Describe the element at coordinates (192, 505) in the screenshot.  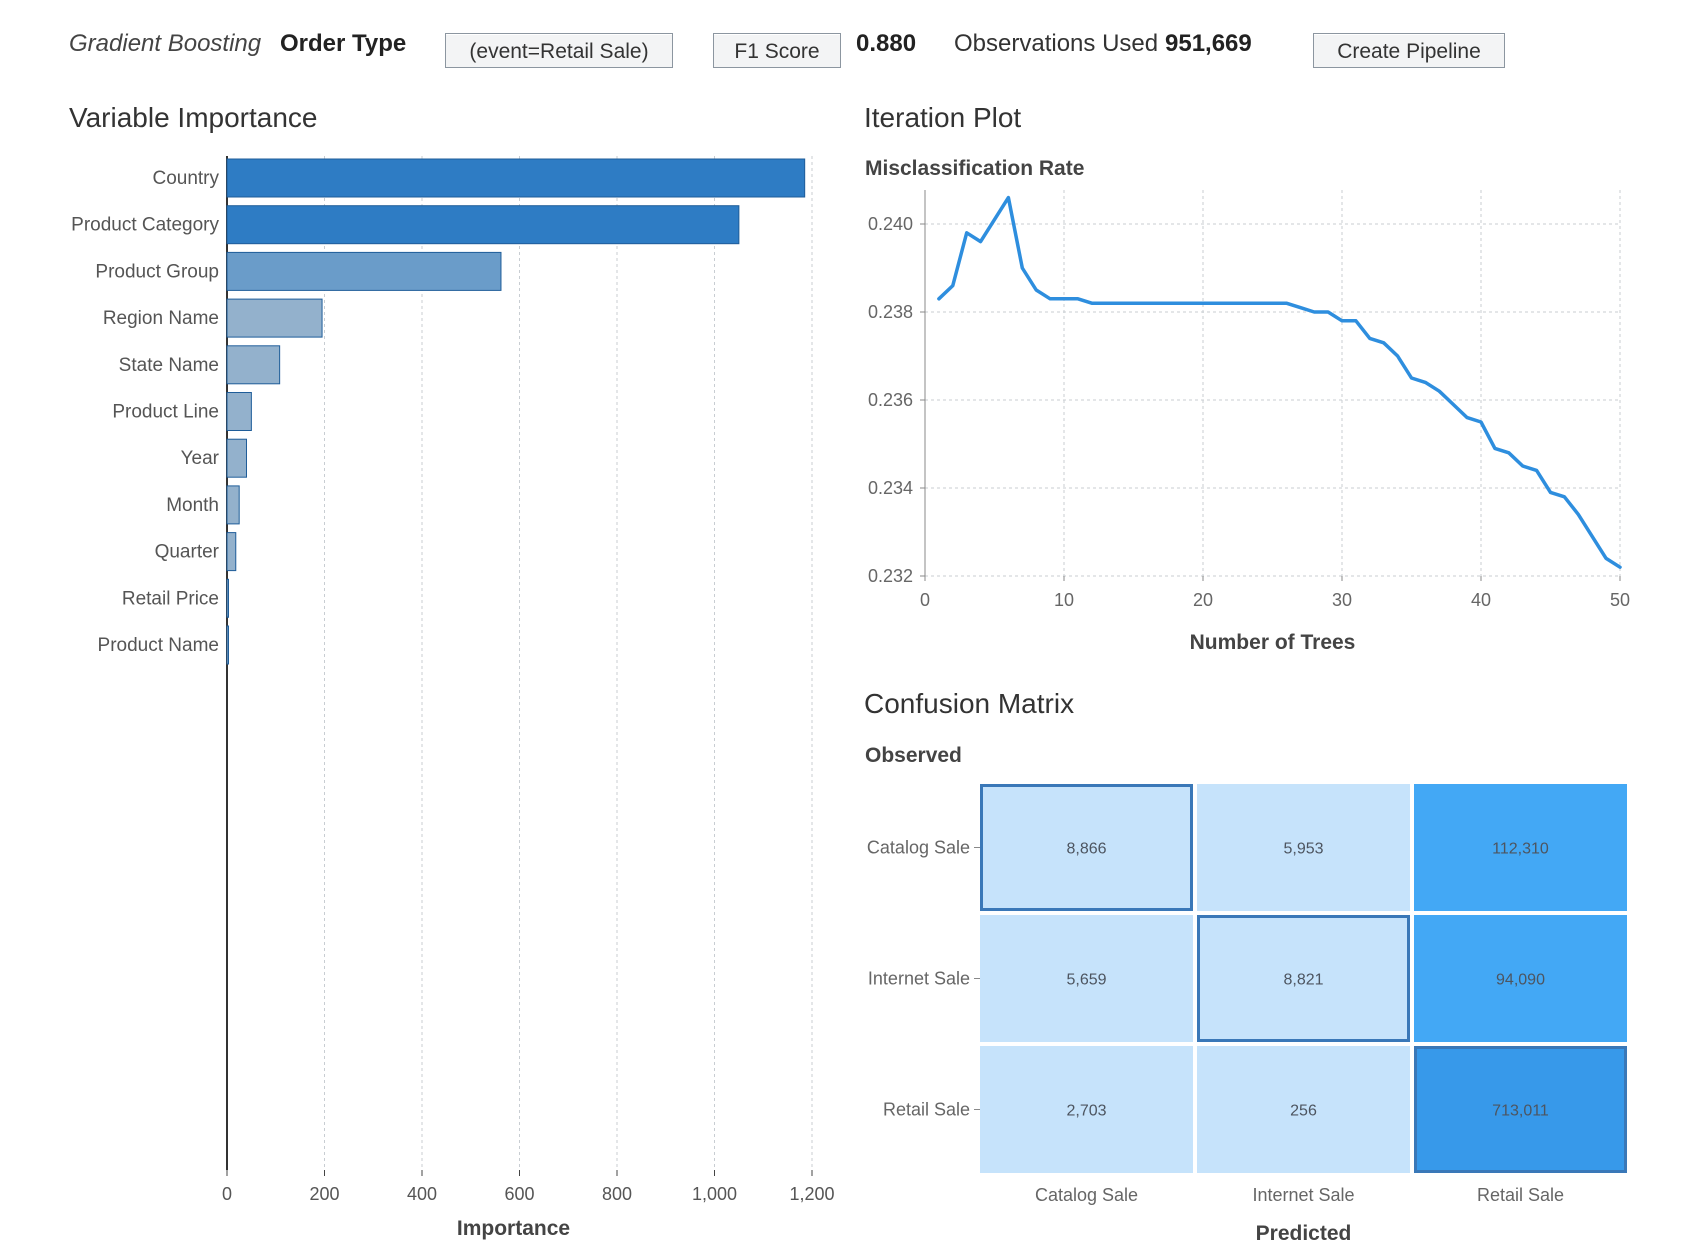
I see `vi-category-label: Month` at that location.